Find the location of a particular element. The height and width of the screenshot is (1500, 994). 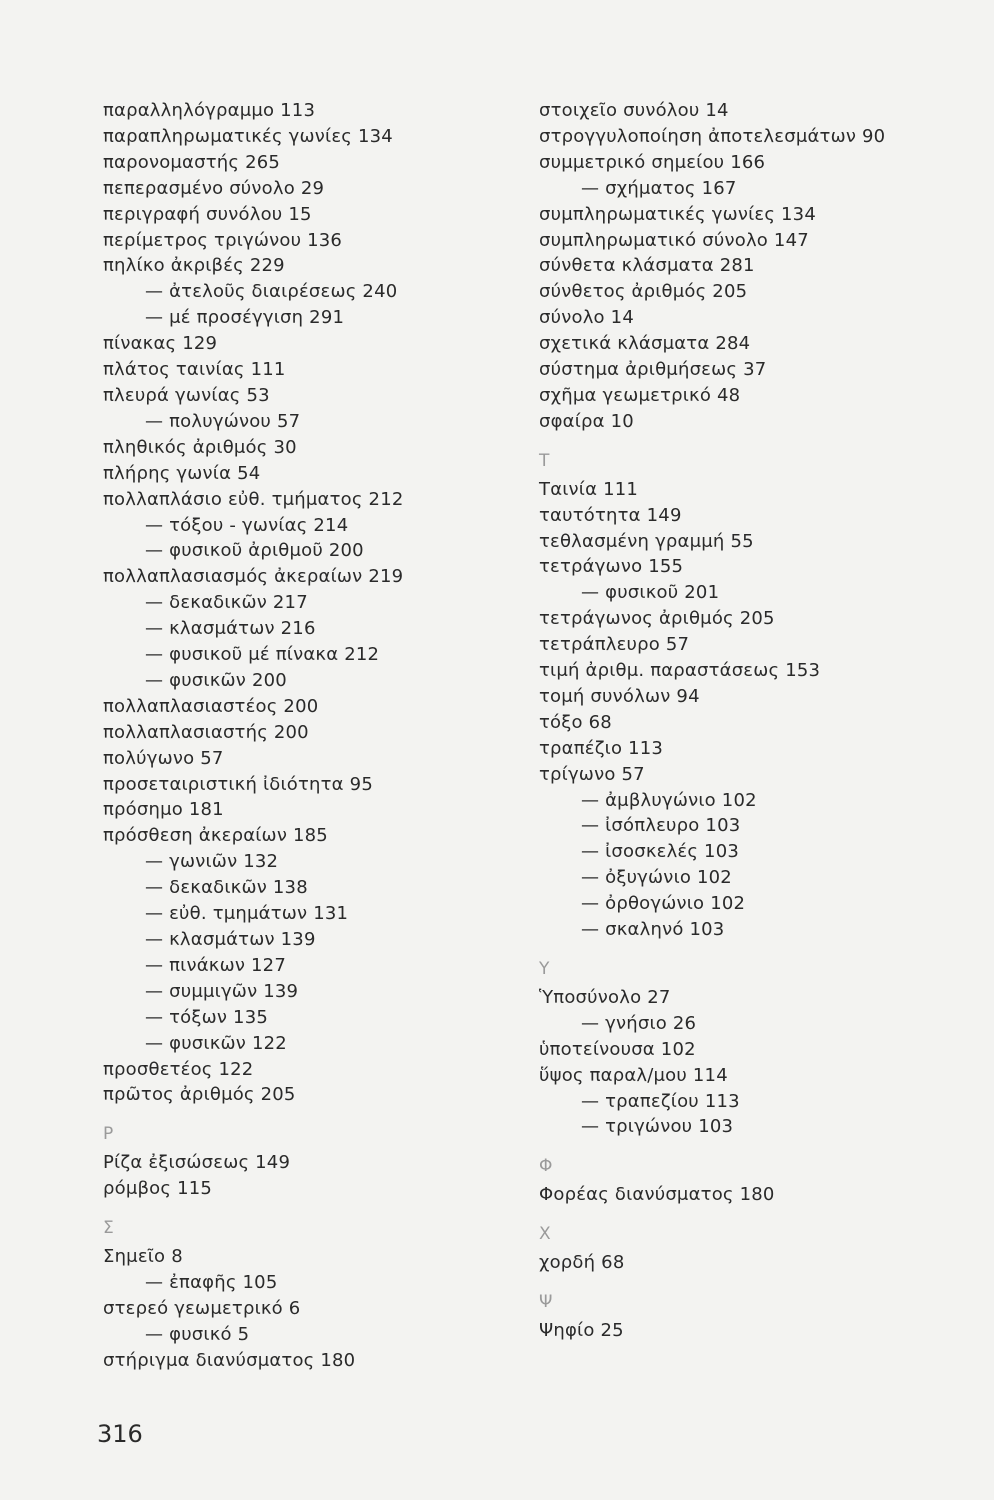

index-subentry: — ἀμβλυγώνιο 102 is located at coordinates (669, 800).